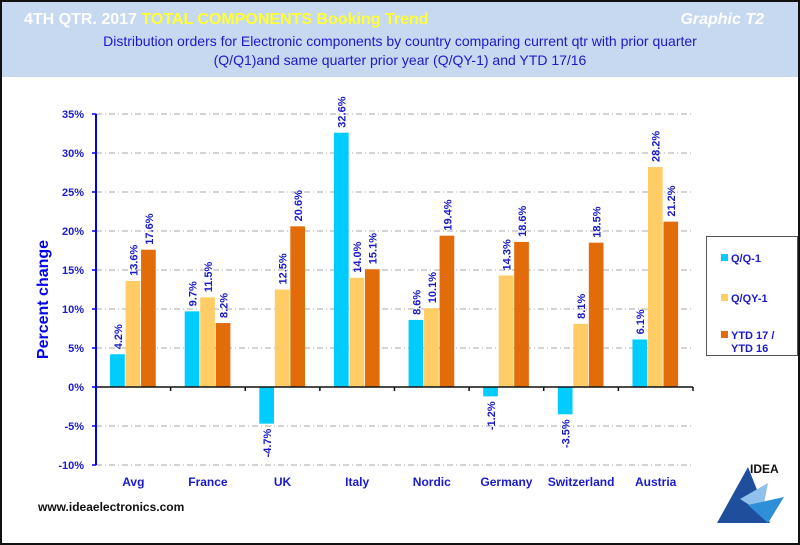  What do you see at coordinates (753, 336) in the screenshot?
I see `legend-label-ytd-1: YTD 17 /` at bounding box center [753, 336].